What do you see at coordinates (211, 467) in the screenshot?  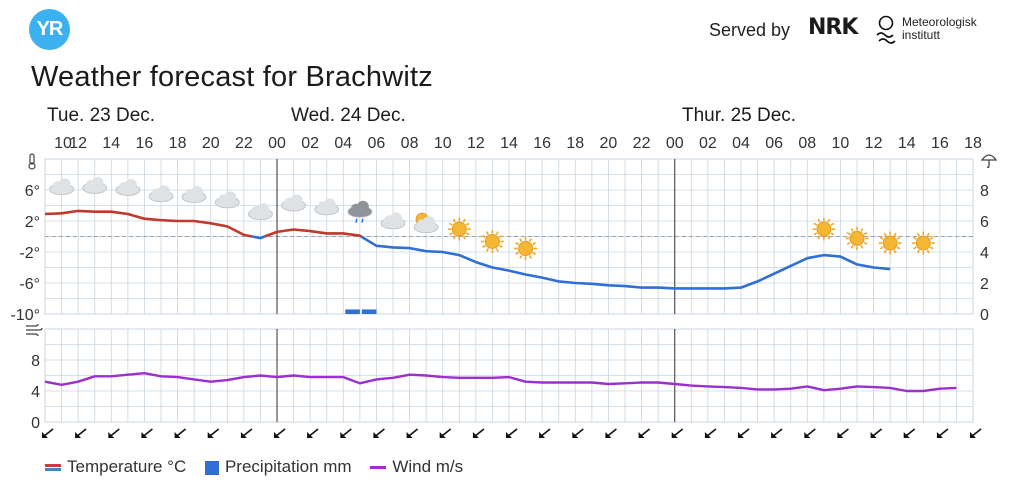 I see `legend-precipitation-swatch` at bounding box center [211, 467].